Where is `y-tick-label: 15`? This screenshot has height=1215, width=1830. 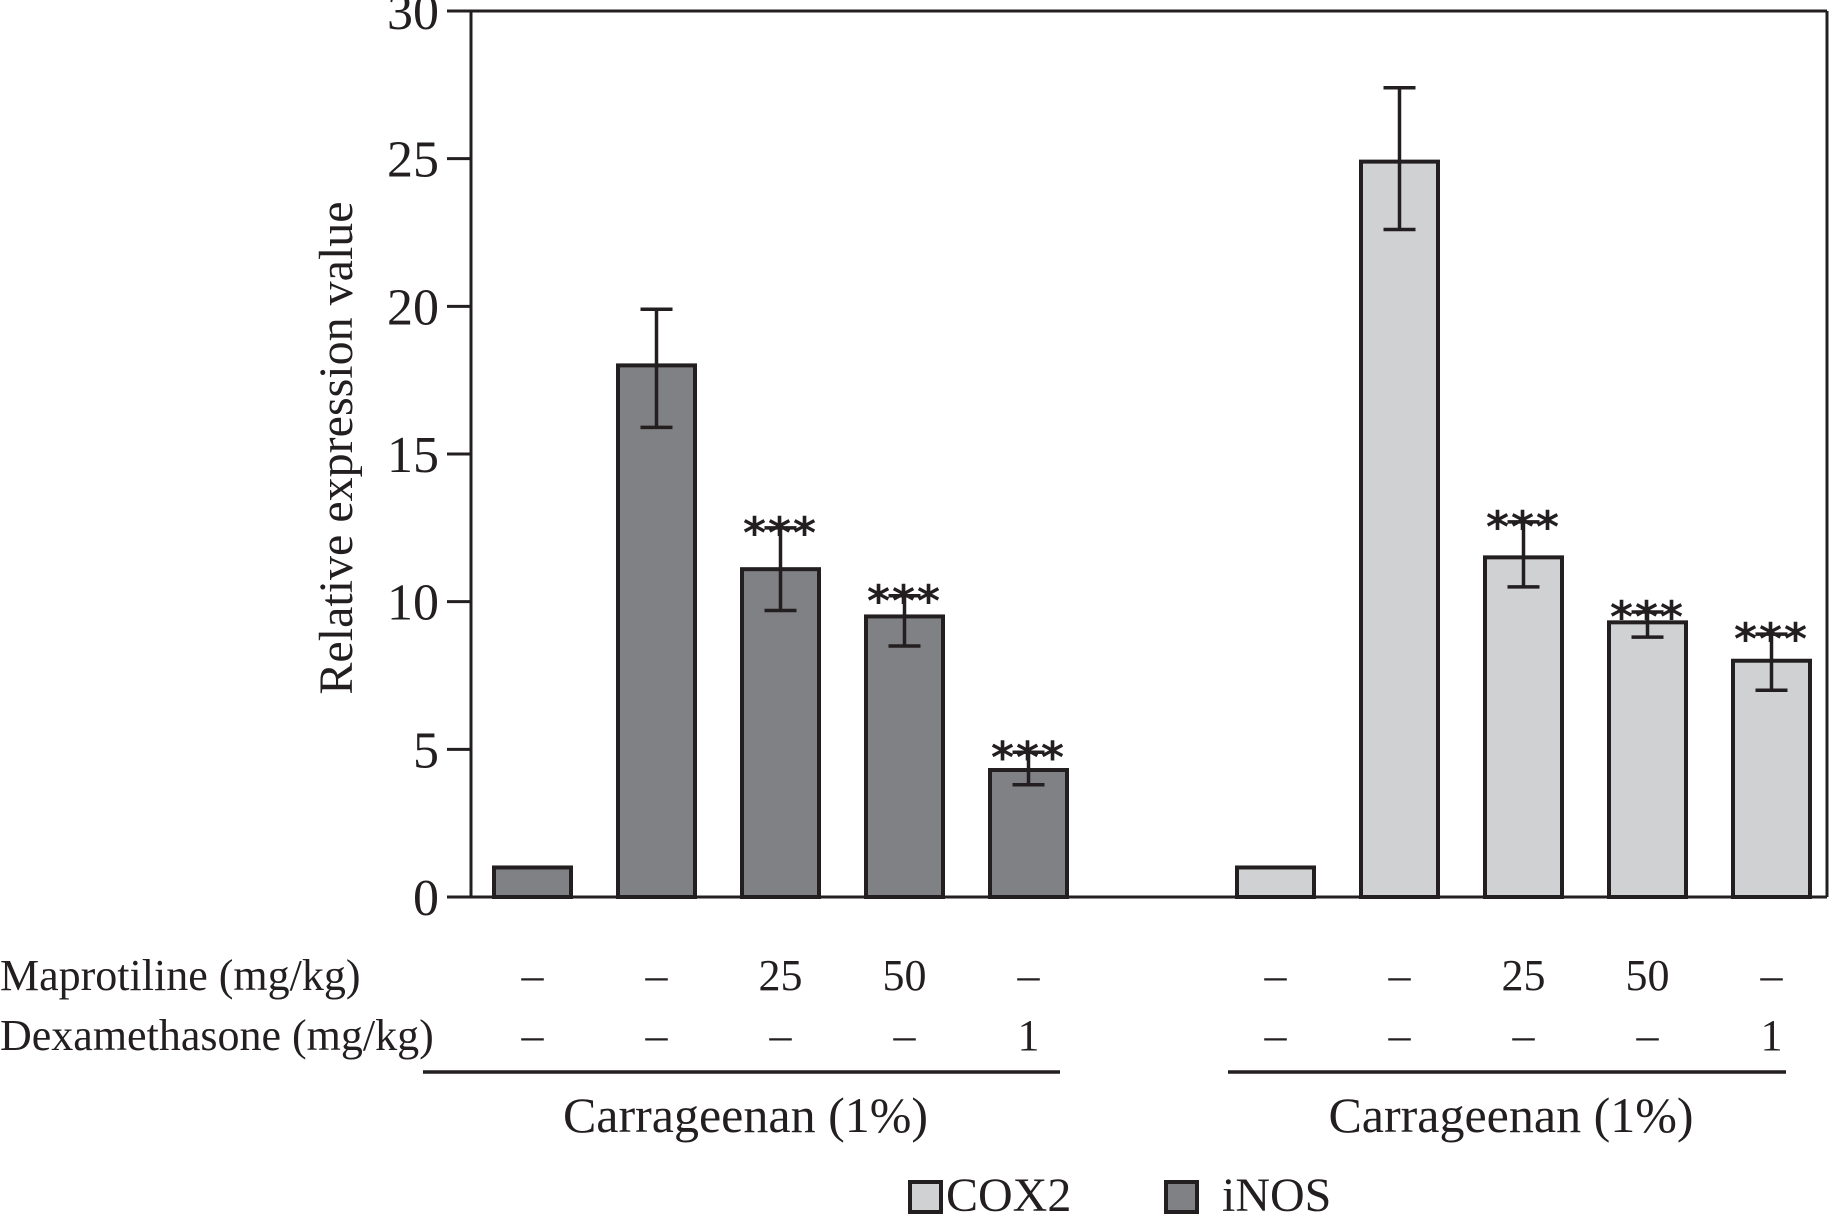 y-tick-label: 15 is located at coordinates (413, 455).